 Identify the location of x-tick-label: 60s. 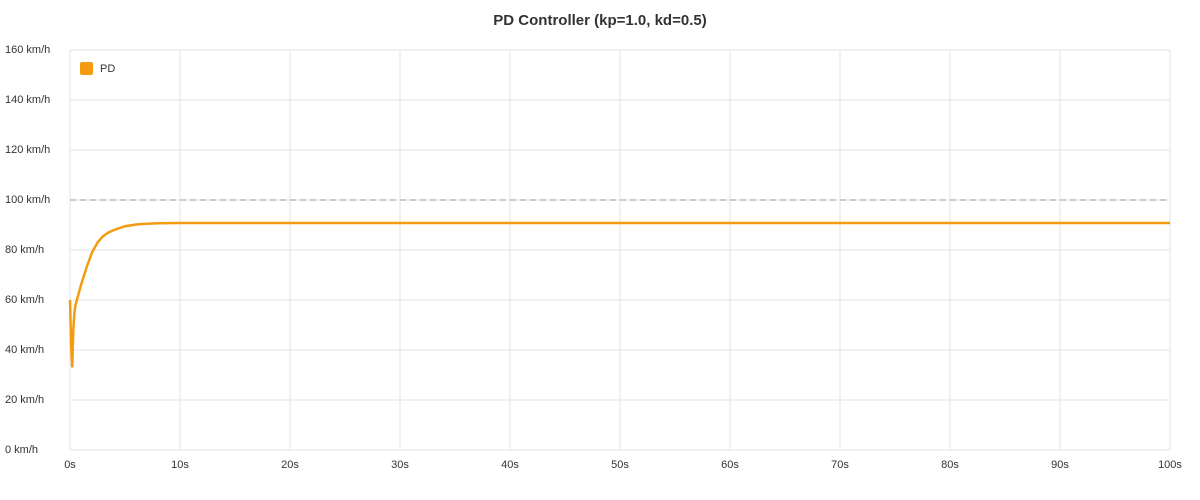
(730, 465).